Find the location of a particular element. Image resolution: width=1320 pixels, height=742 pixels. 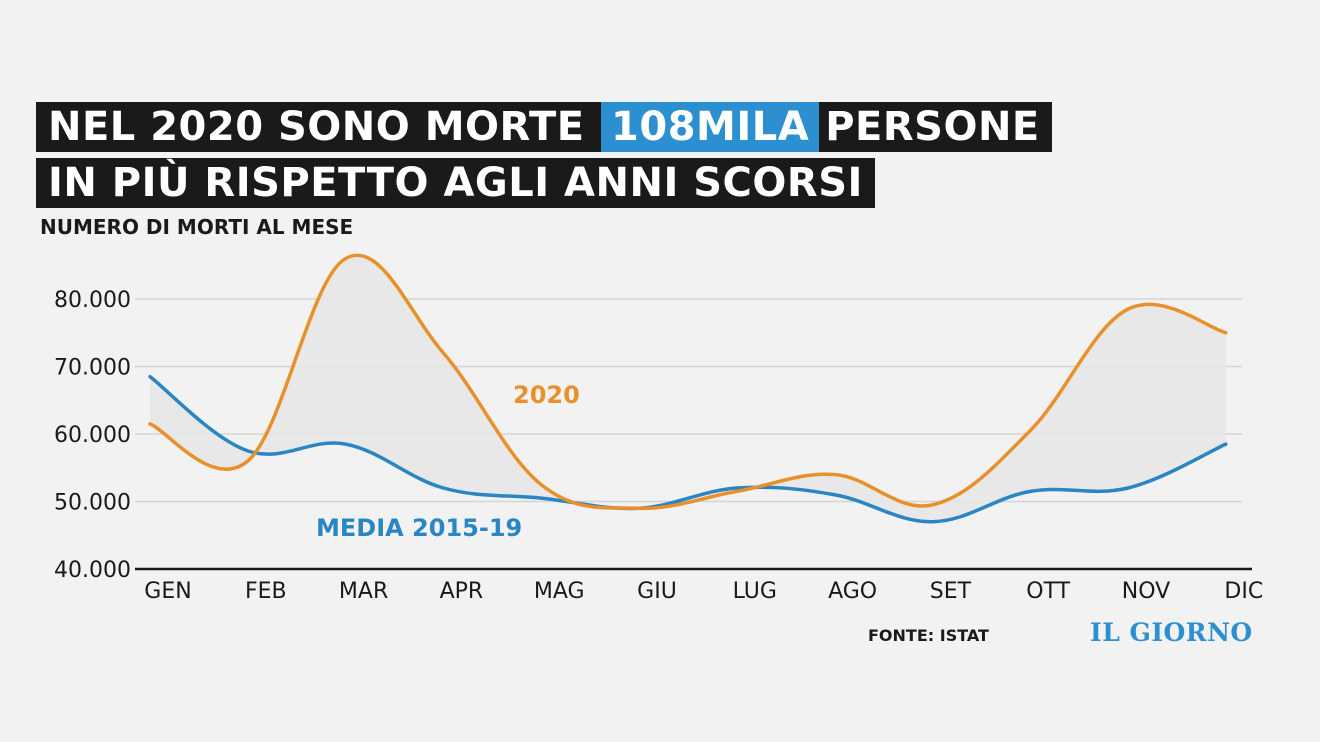

title-highlight: 108MILA is located at coordinates (710, 127).